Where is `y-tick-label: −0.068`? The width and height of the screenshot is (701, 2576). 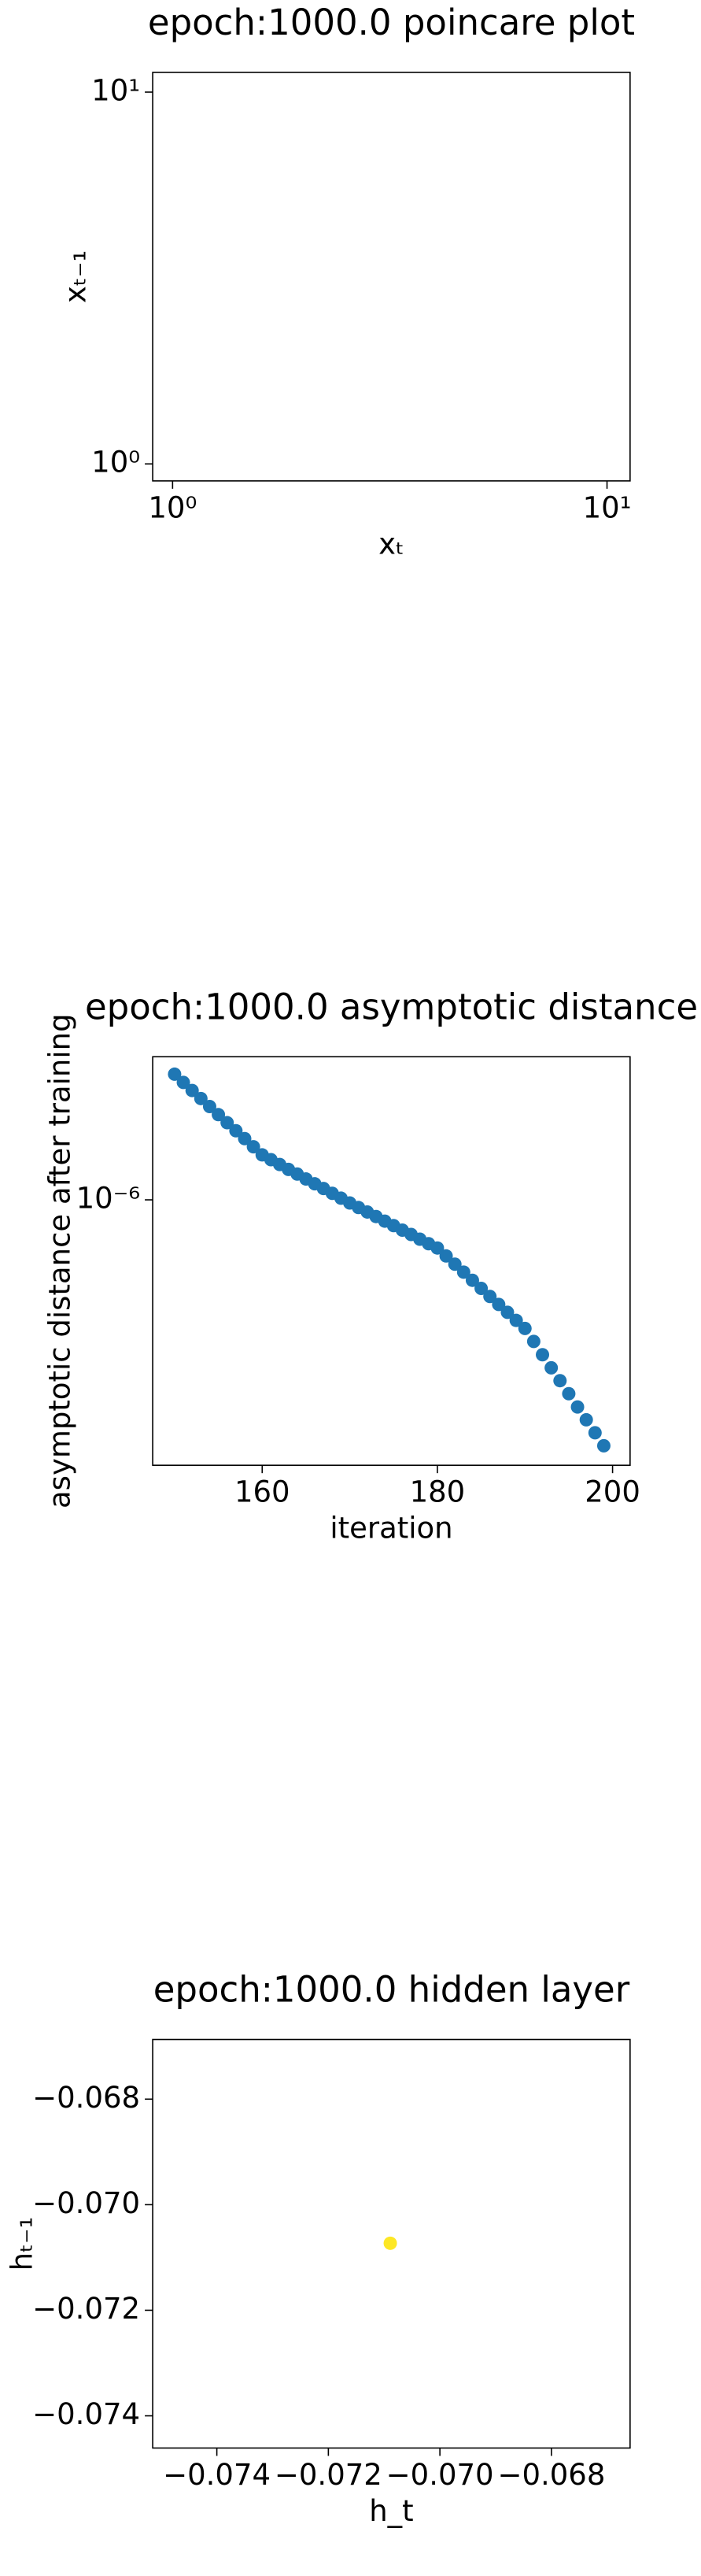 y-tick-label: −0.068 is located at coordinates (86, 2098).